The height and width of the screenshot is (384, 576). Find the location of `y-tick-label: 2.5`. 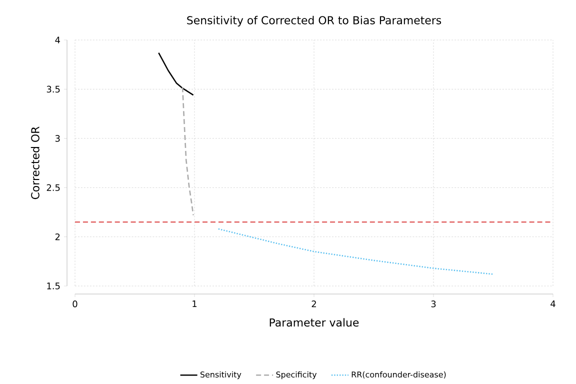

y-tick-label: 2.5 is located at coordinates (53, 187).